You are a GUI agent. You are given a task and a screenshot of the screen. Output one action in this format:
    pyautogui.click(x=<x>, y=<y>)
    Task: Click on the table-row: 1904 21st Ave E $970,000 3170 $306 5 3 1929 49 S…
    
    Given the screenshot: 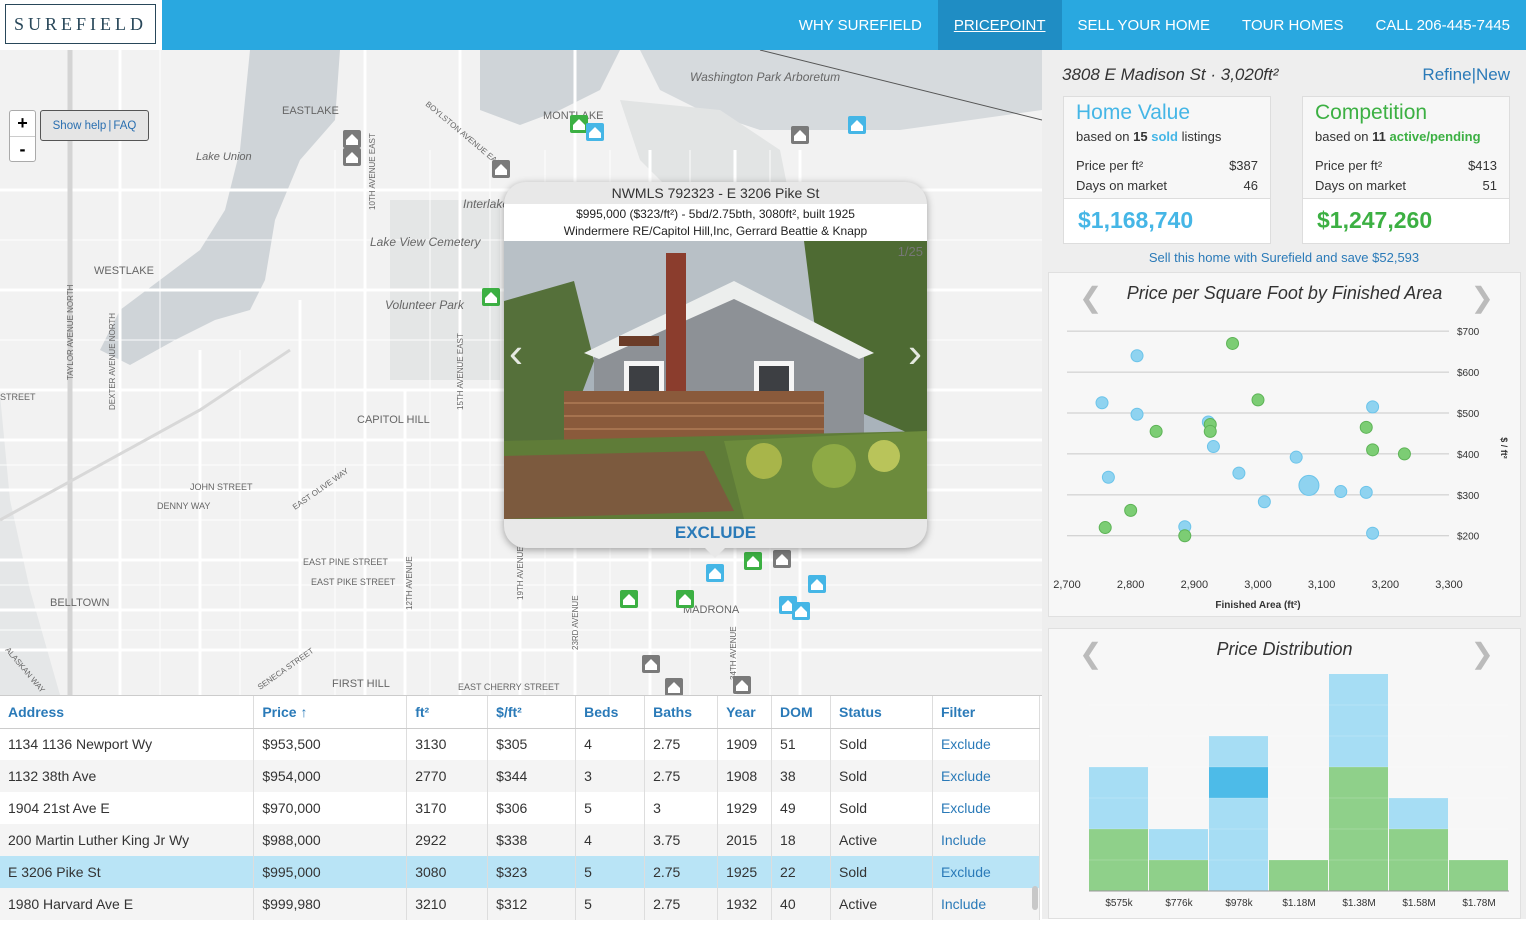 What is the action you would take?
    pyautogui.click(x=520, y=808)
    